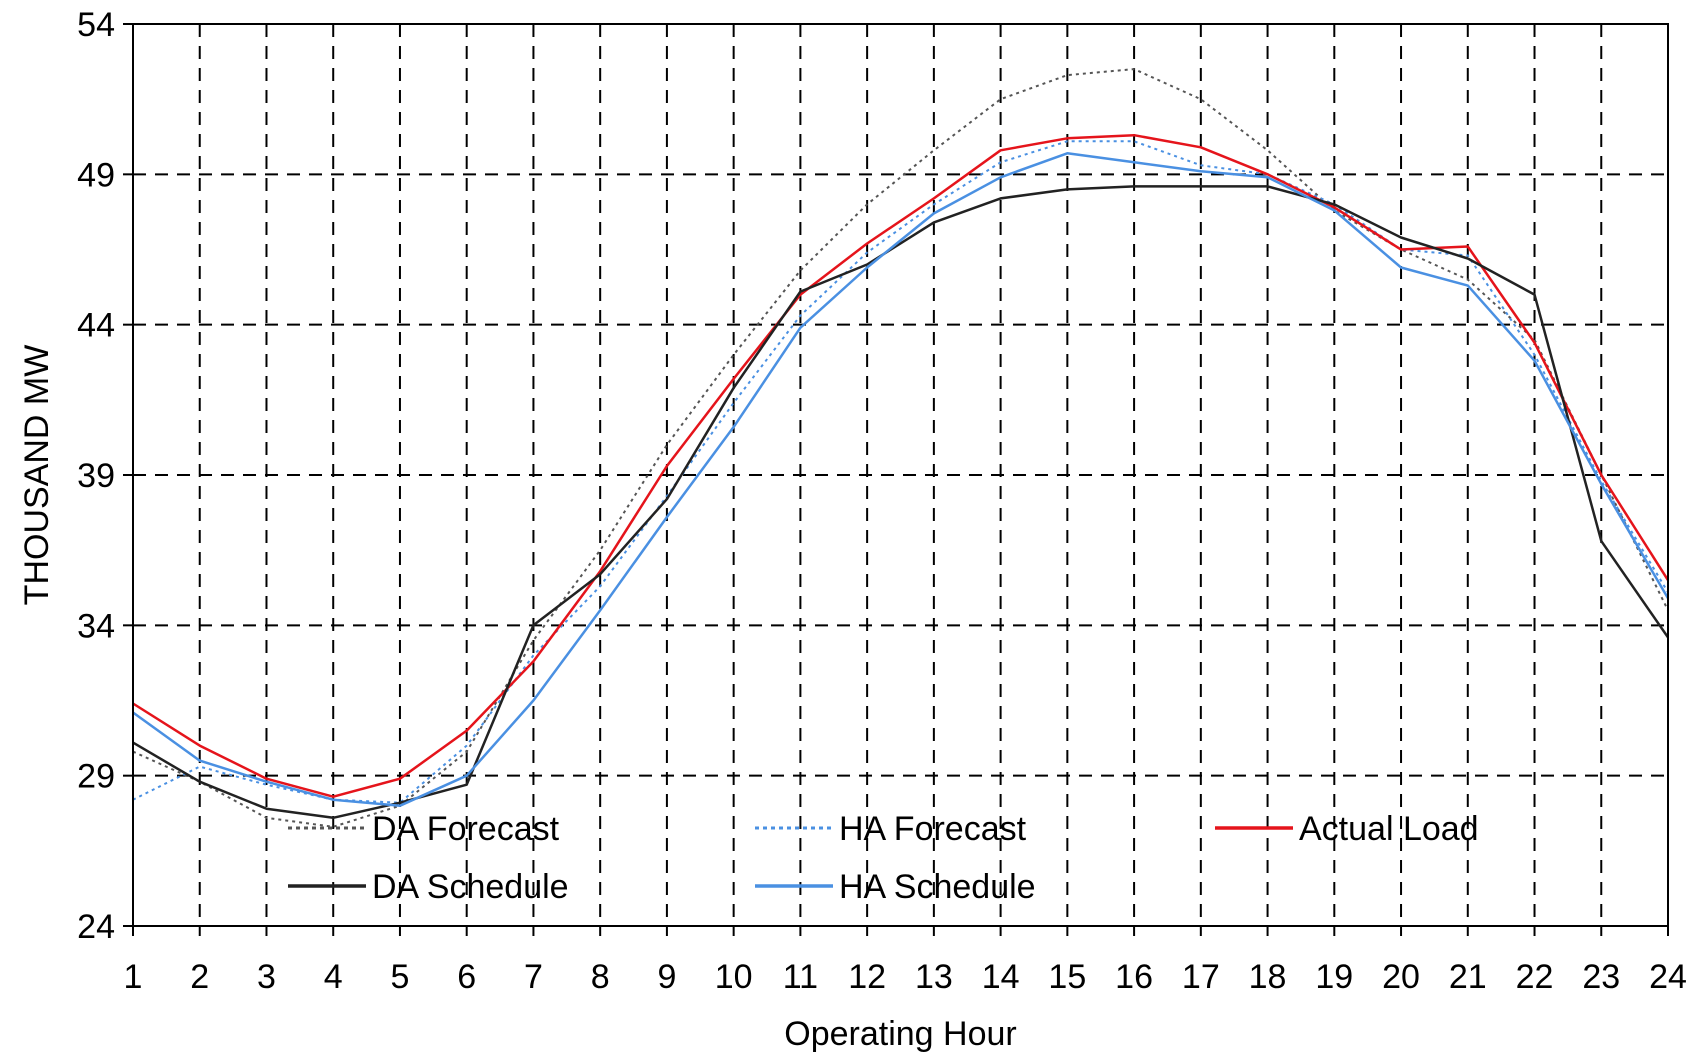  I want to click on legend-item: HA Schedule, so click(895, 887).